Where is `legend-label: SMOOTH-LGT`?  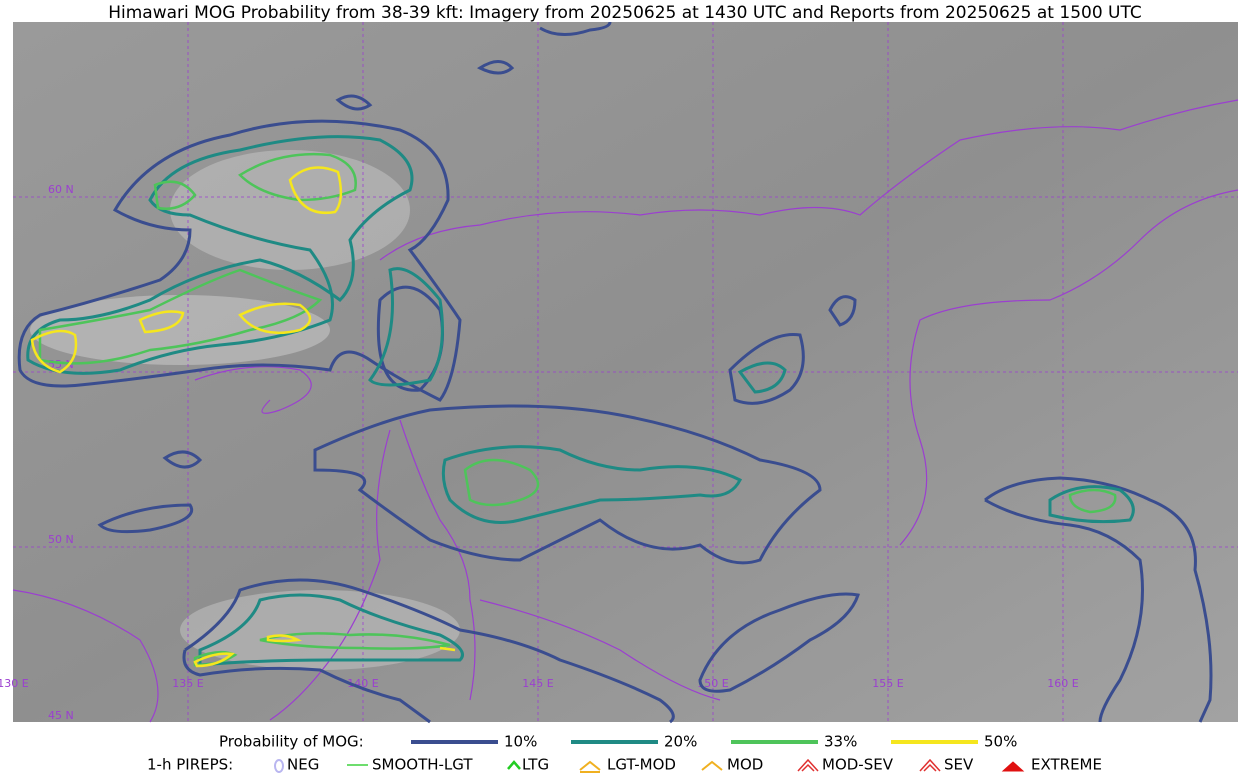 legend-label: SMOOTH-LGT is located at coordinates (422, 765).